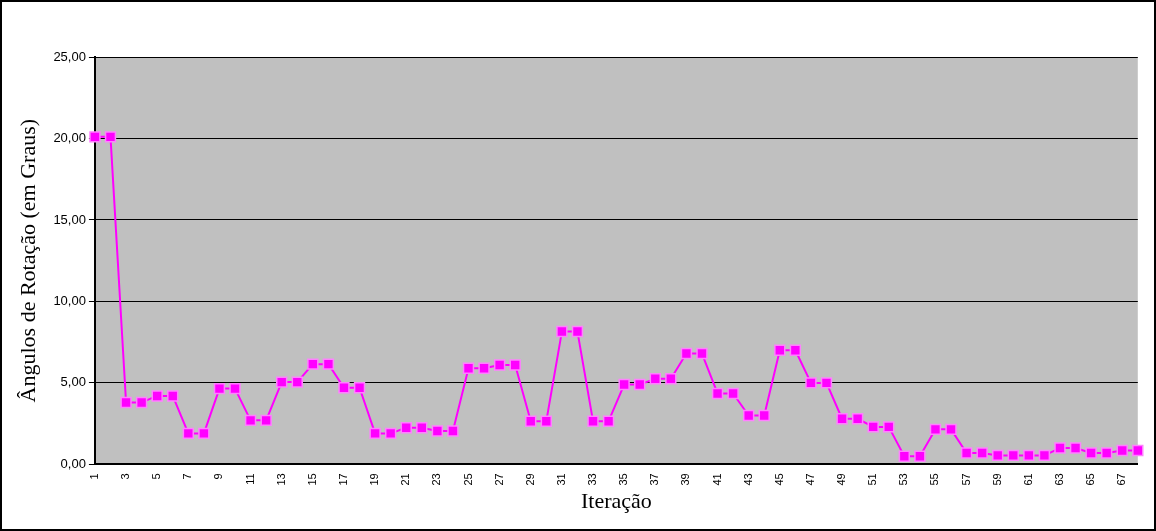  What do you see at coordinates (1059, 479) in the screenshot?
I see `x-tick-label: 63` at bounding box center [1059, 479].